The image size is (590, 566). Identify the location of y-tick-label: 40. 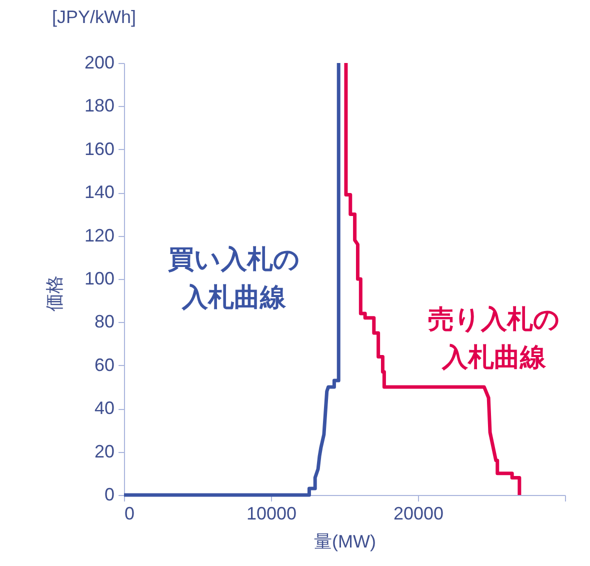
(104, 408).